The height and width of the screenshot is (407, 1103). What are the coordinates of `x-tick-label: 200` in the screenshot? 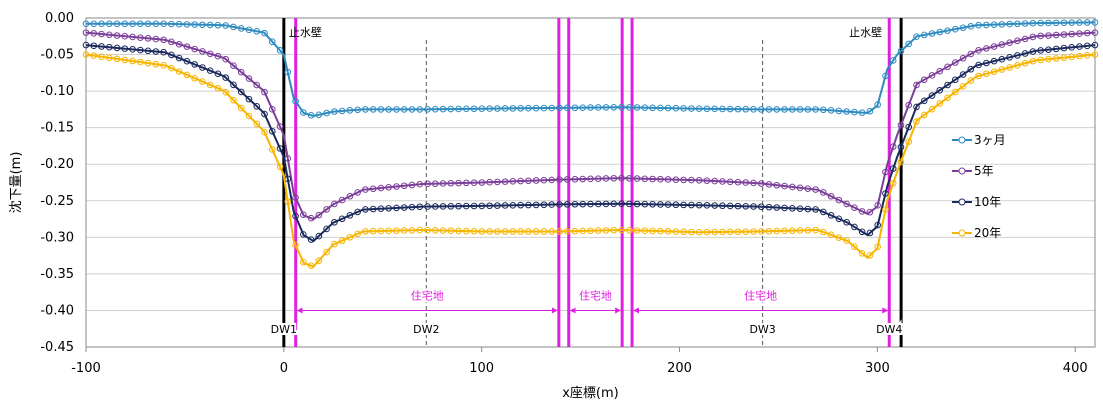 It's located at (679, 368).